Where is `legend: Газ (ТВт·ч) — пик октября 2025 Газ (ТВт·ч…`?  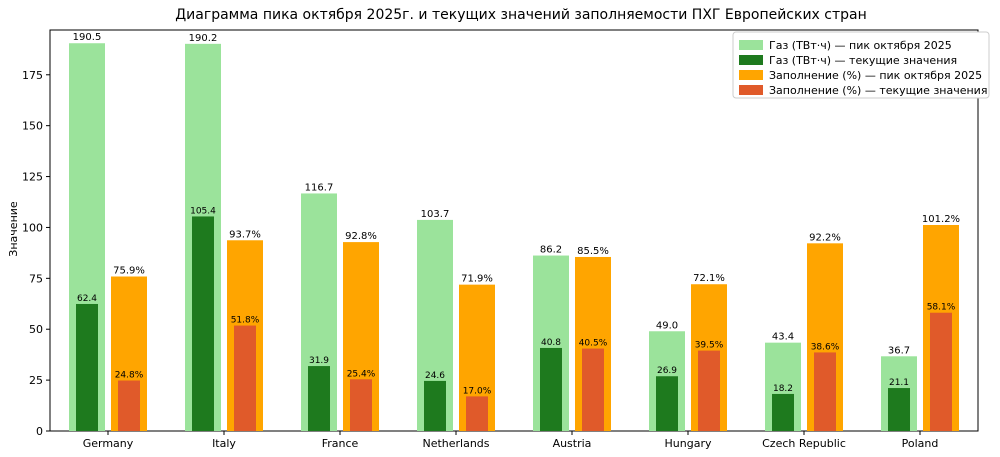
legend: Газ (ТВт·ч) — пик октября 2025 Газ (ТВт·ч… is located at coordinates (861, 65).